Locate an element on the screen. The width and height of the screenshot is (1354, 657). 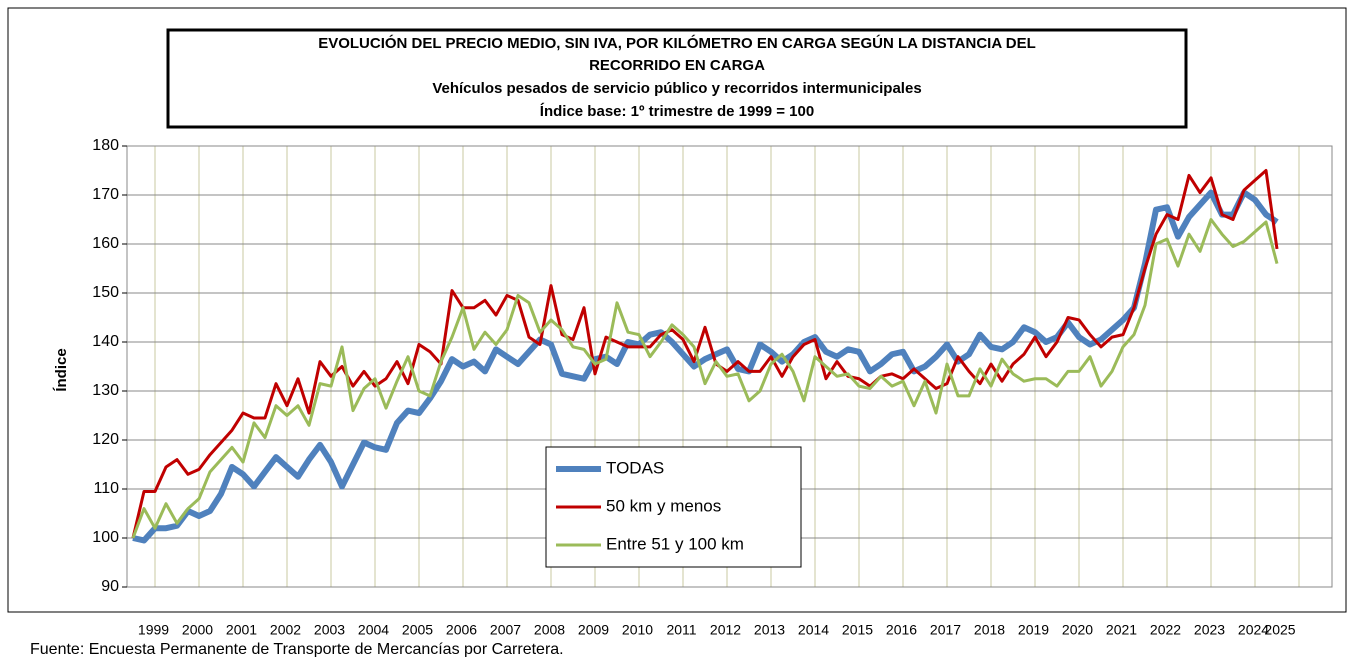
y-axis-label: Índice is located at coordinates (61, 369).